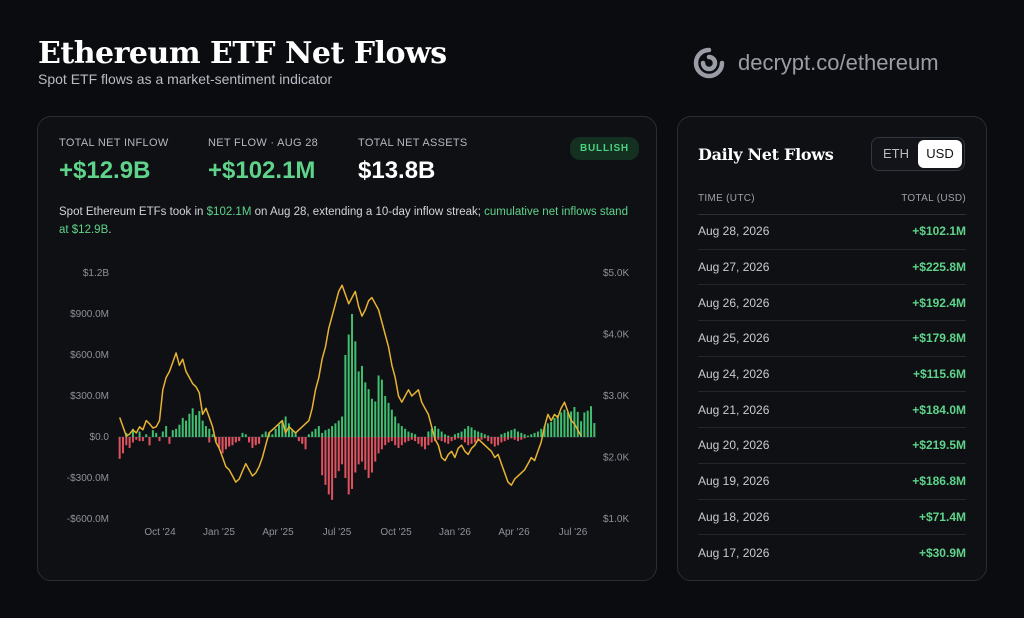 The width and height of the screenshot is (1024, 618). What do you see at coordinates (939, 267) in the screenshot?
I see `row-value: +$225.8M` at bounding box center [939, 267].